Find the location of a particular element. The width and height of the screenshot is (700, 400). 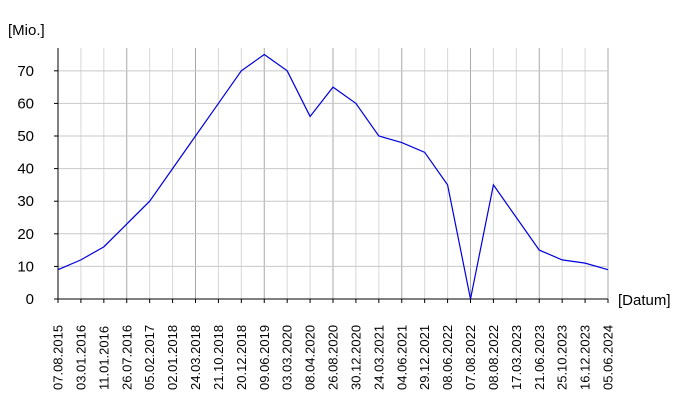

y-tick-label: 20 is located at coordinates (25, 234).